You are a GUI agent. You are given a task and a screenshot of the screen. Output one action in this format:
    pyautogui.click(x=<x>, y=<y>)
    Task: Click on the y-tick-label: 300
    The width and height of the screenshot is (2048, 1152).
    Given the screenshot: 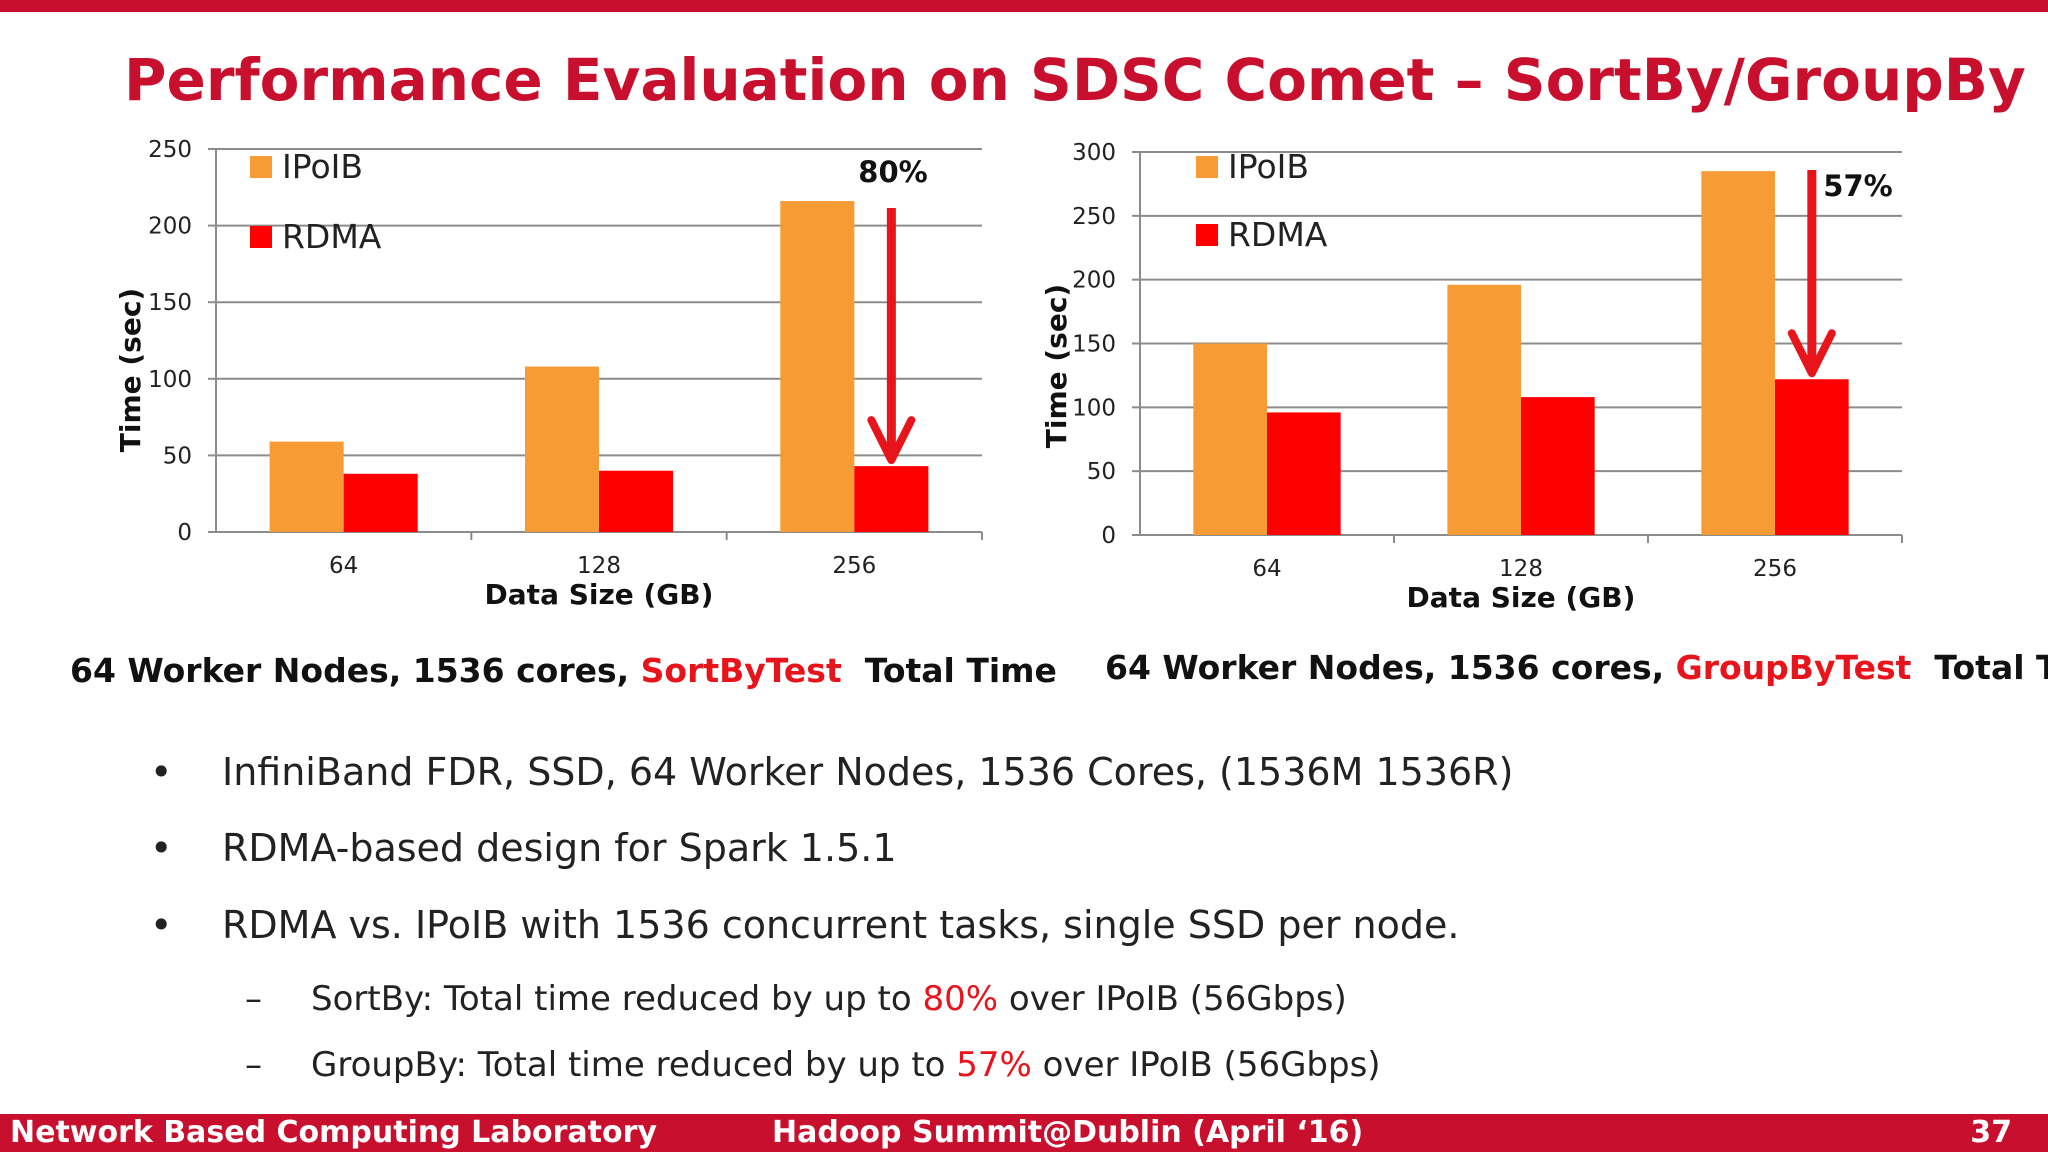 What is the action you would take?
    pyautogui.click(x=1094, y=153)
    